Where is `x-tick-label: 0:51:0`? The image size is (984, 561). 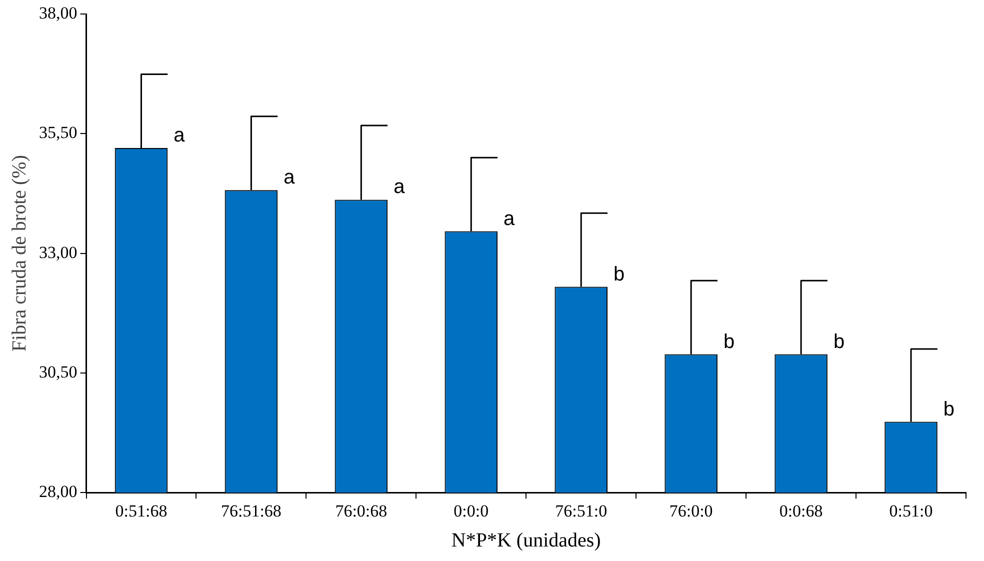
x-tick-label: 0:51:0 is located at coordinates (911, 510).